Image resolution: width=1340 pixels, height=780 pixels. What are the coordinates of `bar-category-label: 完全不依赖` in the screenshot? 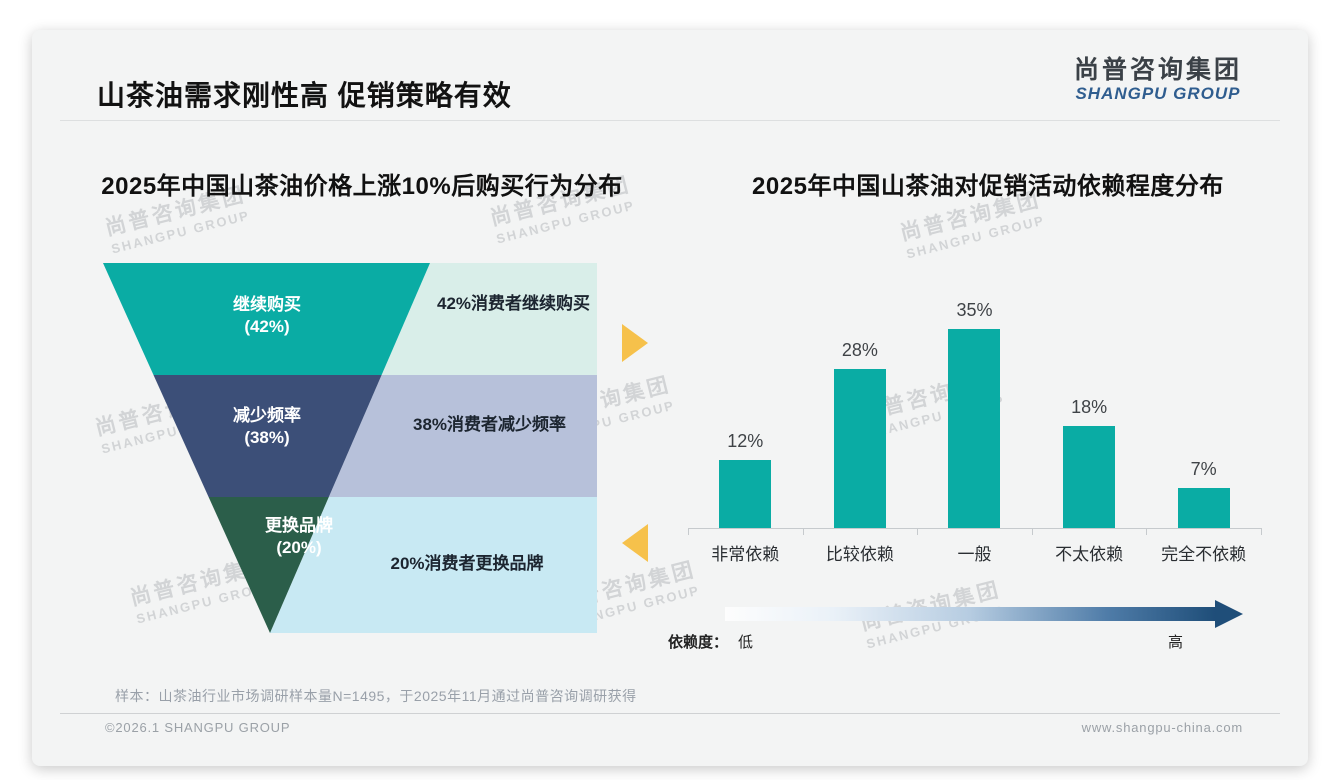 It's located at (1204, 554).